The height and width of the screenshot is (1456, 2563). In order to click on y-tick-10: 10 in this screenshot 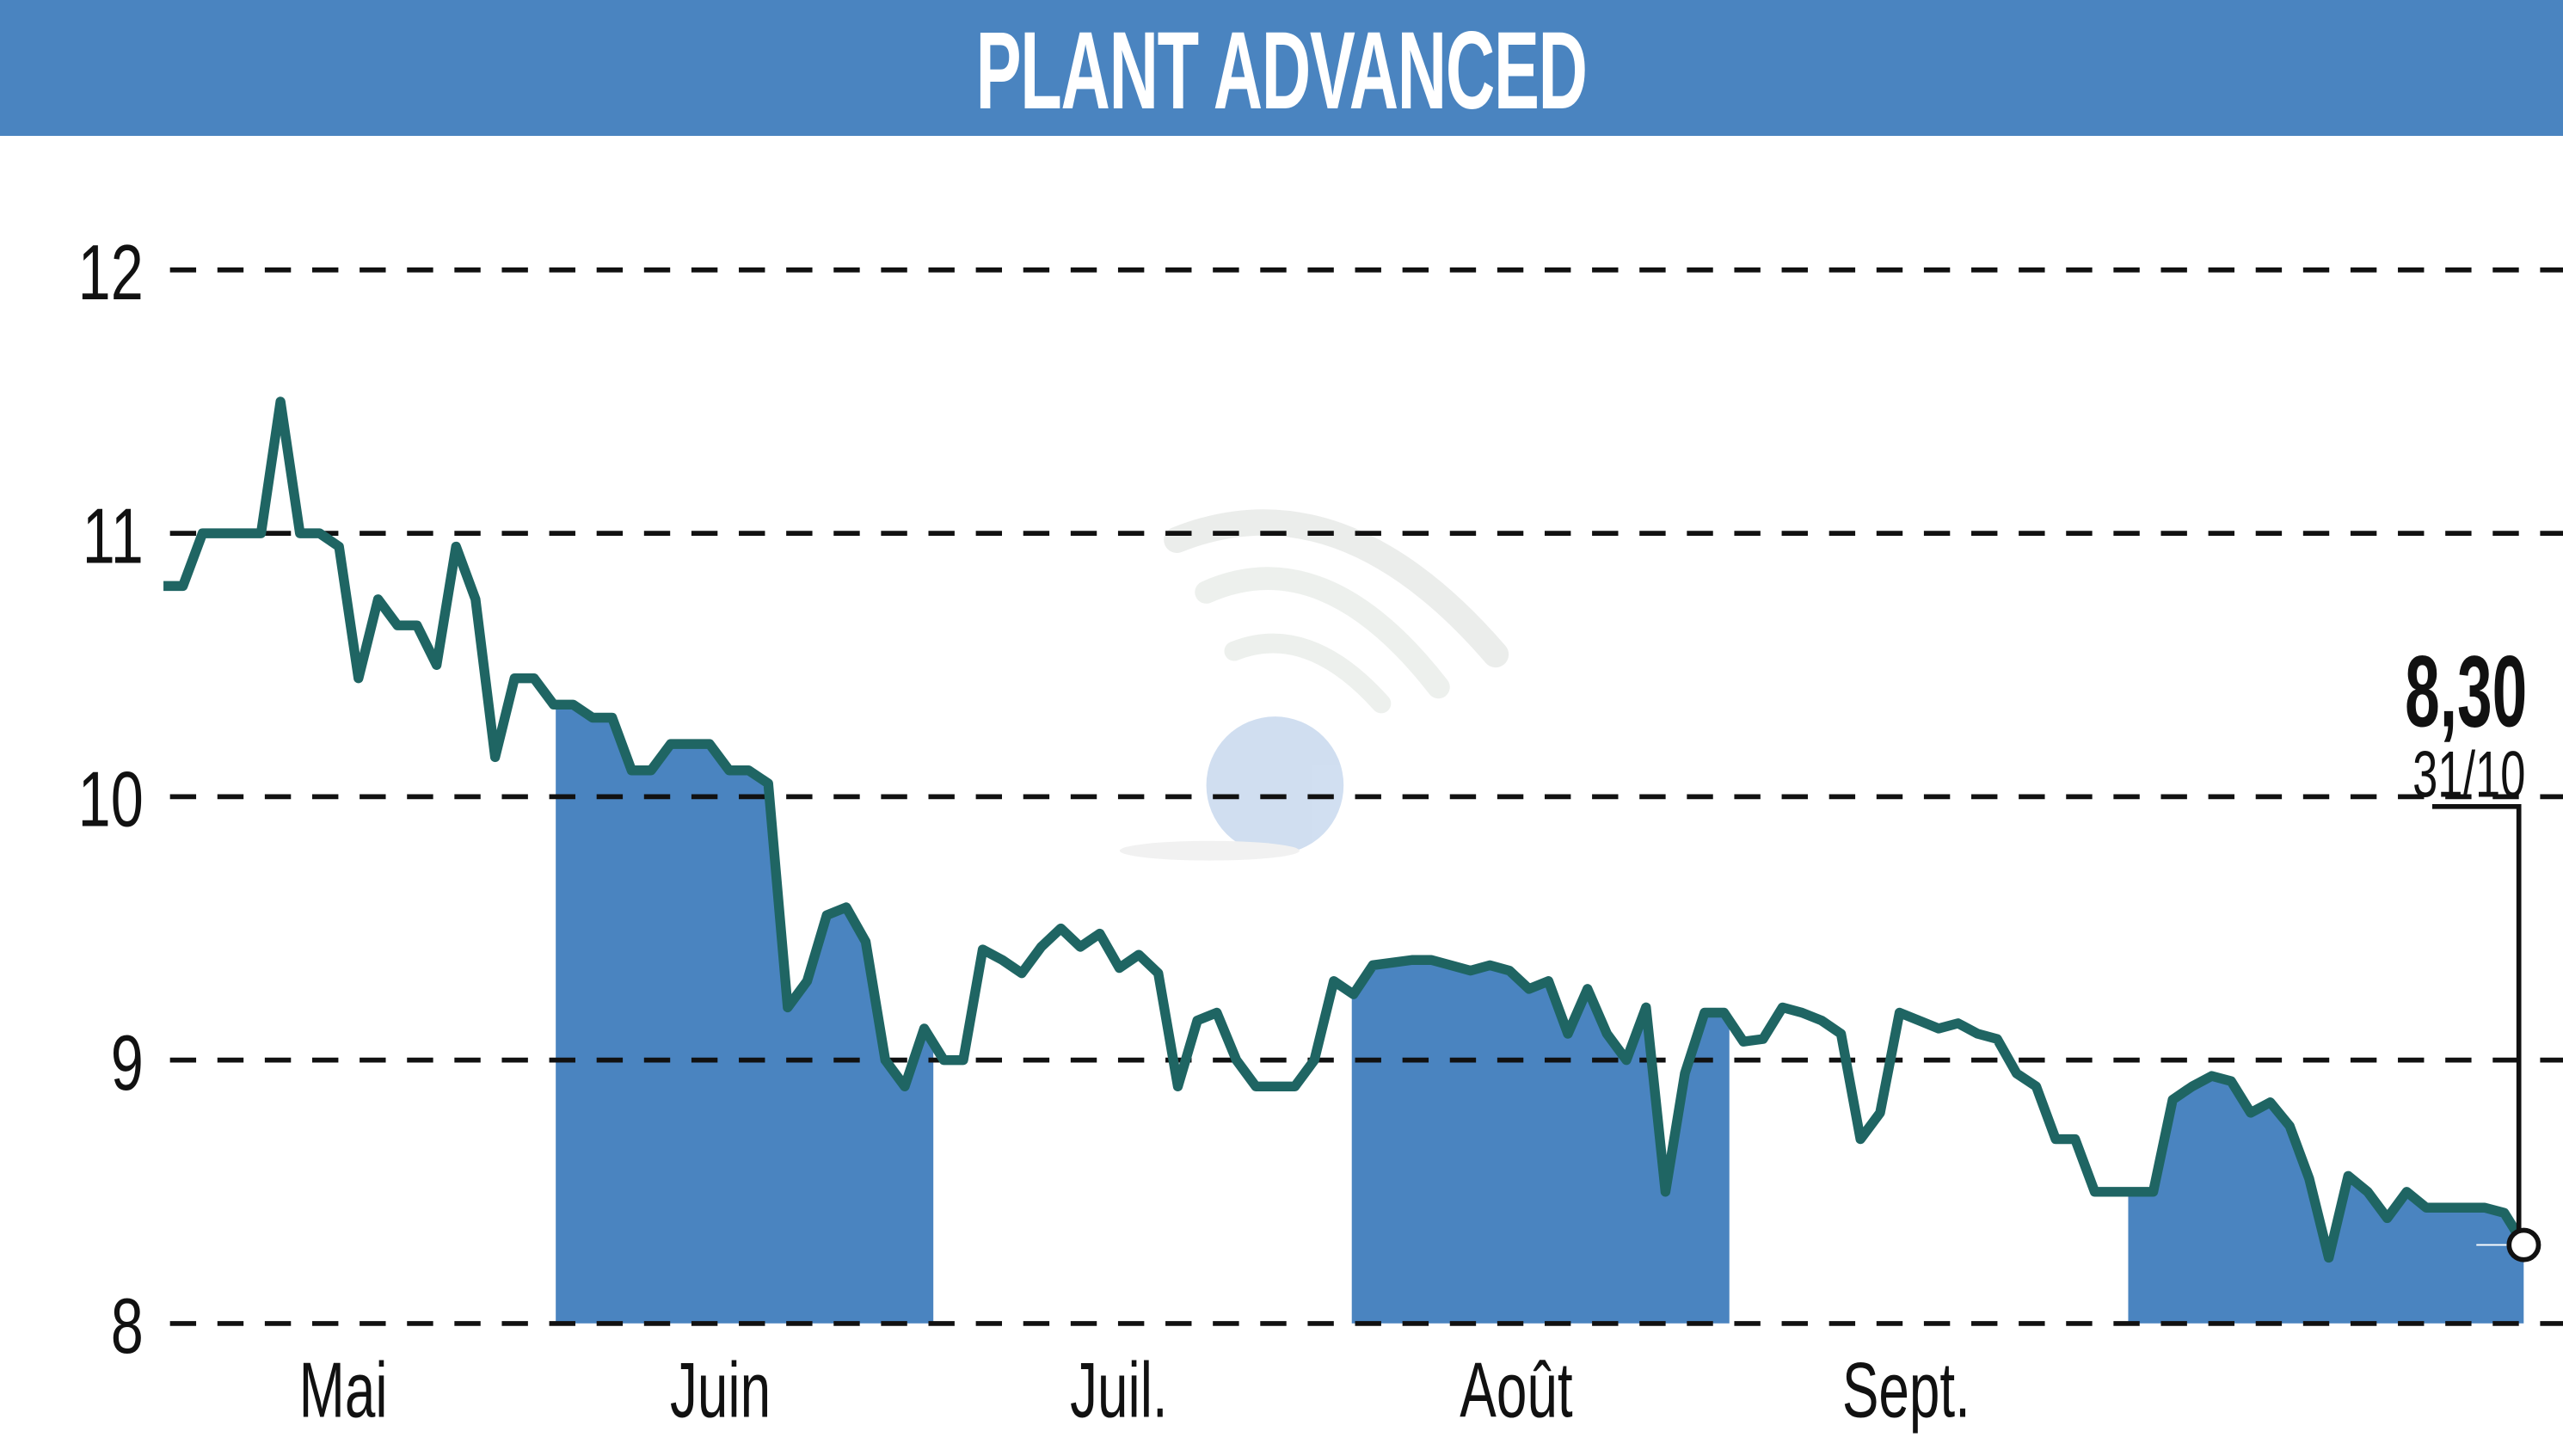, I will do `click(111, 800)`.